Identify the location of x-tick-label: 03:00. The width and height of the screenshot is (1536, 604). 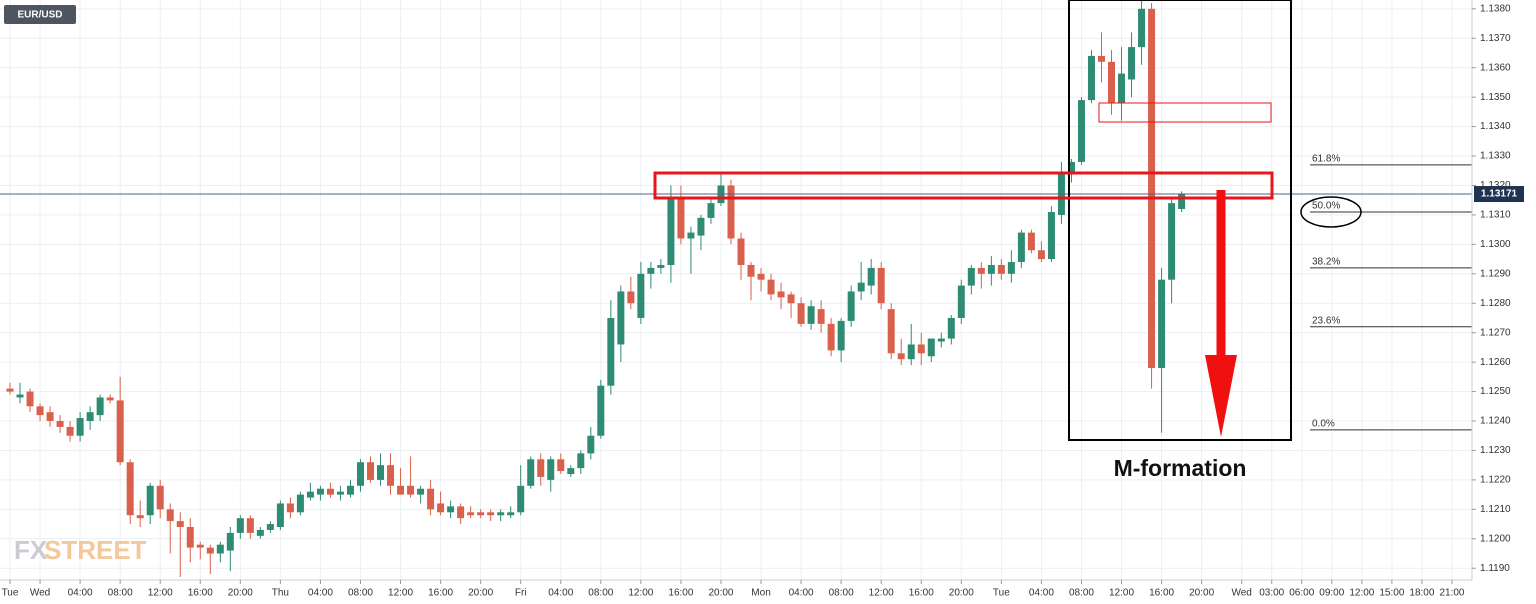
(1271, 593).